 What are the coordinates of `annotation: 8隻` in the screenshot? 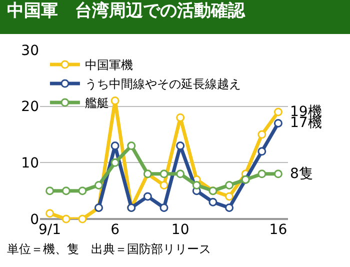 It's located at (301, 174).